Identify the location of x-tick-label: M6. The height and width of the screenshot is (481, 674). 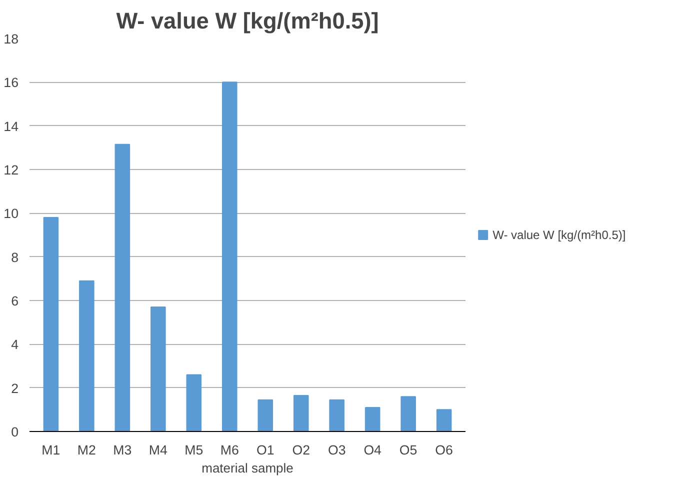
(229, 450).